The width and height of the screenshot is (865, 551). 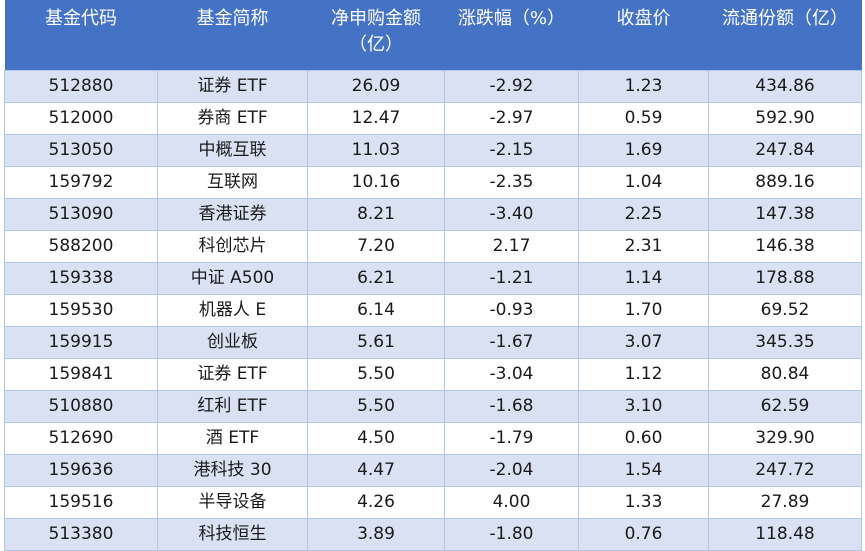 What do you see at coordinates (511, 86) in the screenshot?
I see `cell-change-pct: -2.92` at bounding box center [511, 86].